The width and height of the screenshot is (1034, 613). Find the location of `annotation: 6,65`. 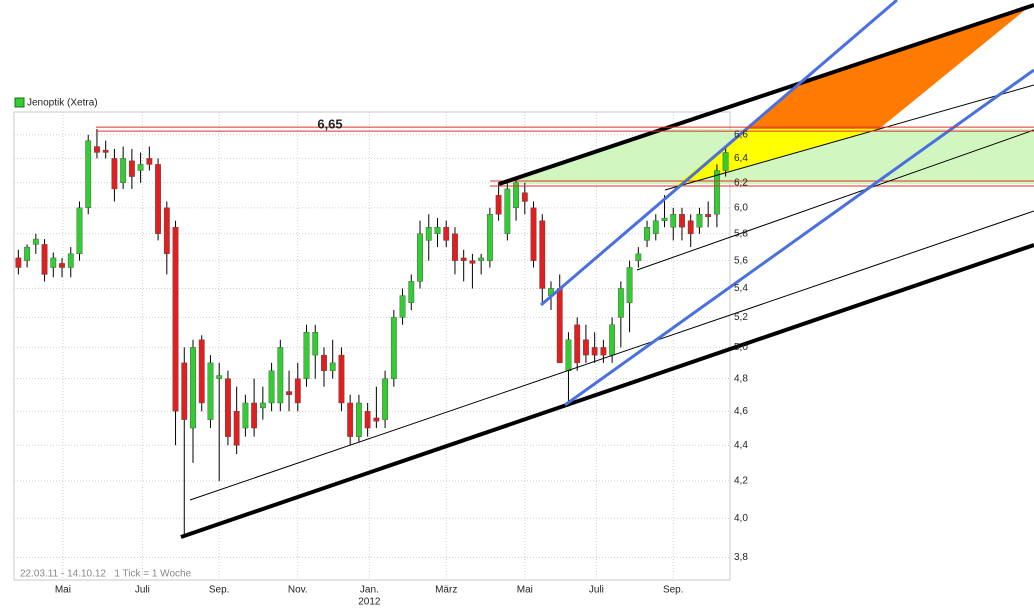

annotation: 6,65 is located at coordinates (565, 124).